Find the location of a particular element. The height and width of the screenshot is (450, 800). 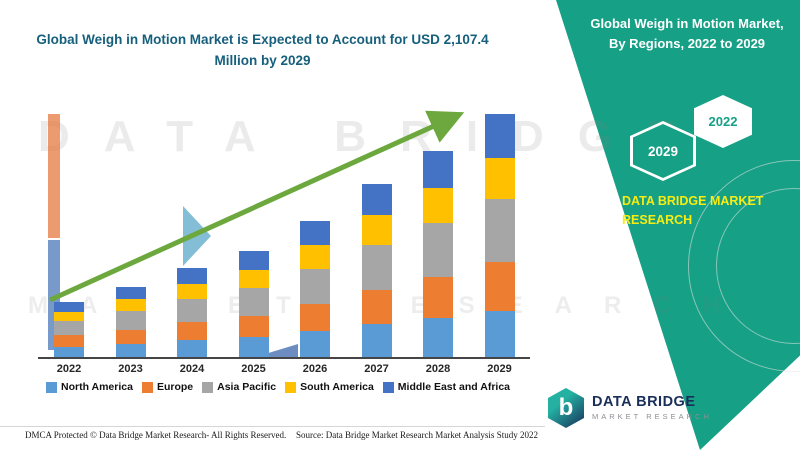

stacked-bar-2023 is located at coordinates (130, 321).